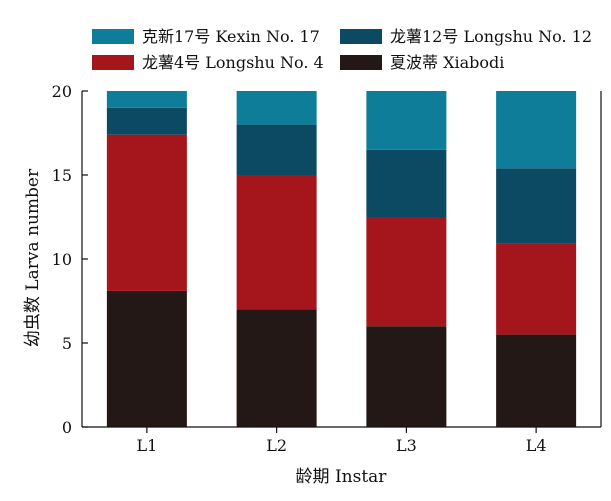  What do you see at coordinates (342, 477) in the screenshot?
I see `x-axis-label: 龄期 Instar` at bounding box center [342, 477].